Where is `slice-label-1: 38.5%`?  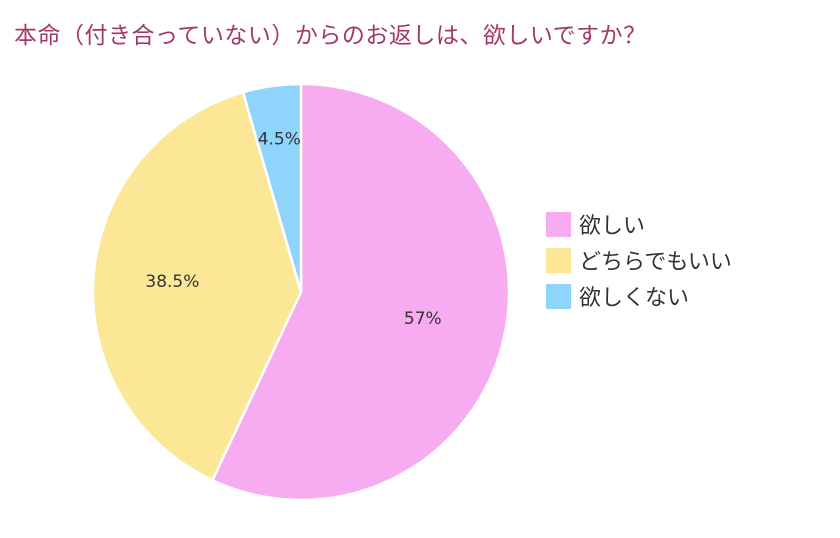
slice-label-1: 38.5% is located at coordinates (172, 282).